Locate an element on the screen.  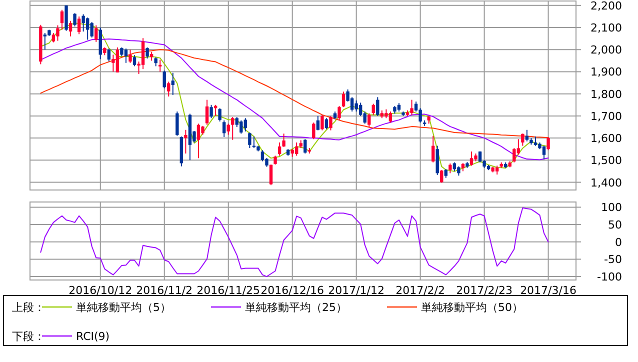
x-tick-label: 2016/10/12 is located at coordinates (100, 290).